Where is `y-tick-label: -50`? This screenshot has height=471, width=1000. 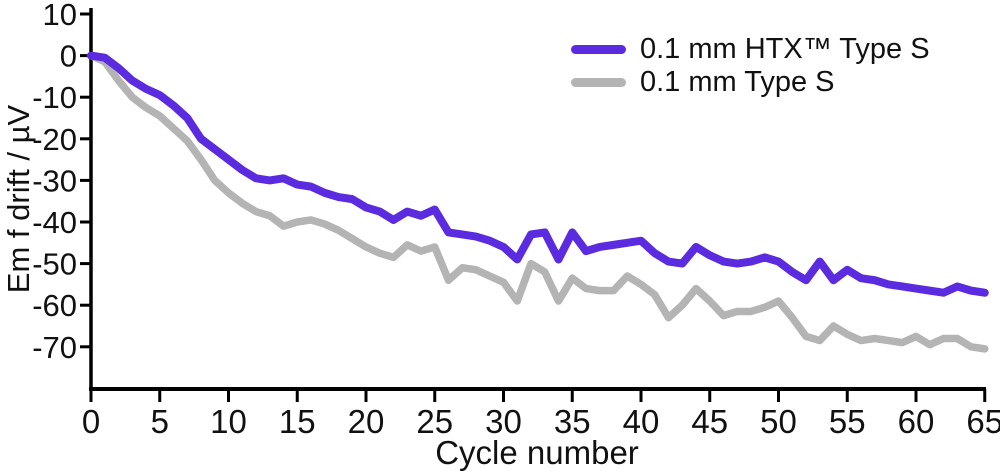
y-tick-label: -50 is located at coordinates (54, 264).